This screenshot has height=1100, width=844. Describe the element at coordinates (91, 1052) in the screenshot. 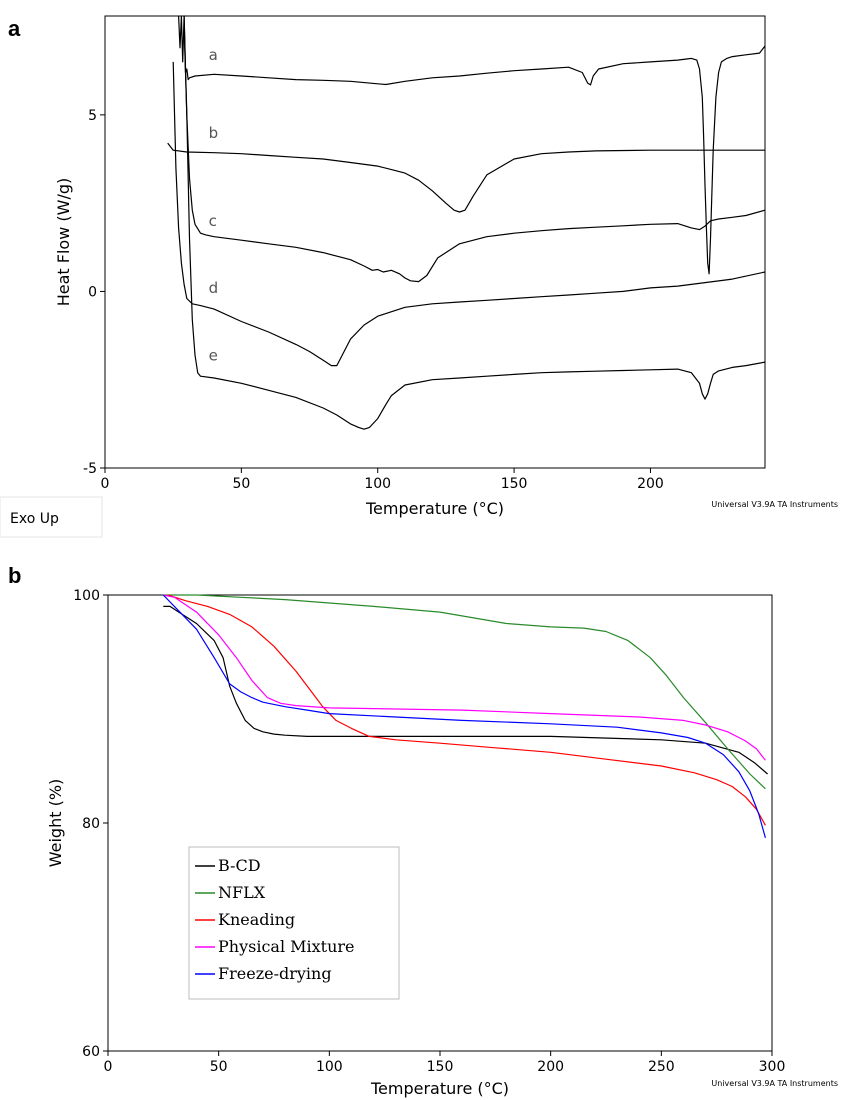

I see `tga-y-tick-label: 60` at that location.